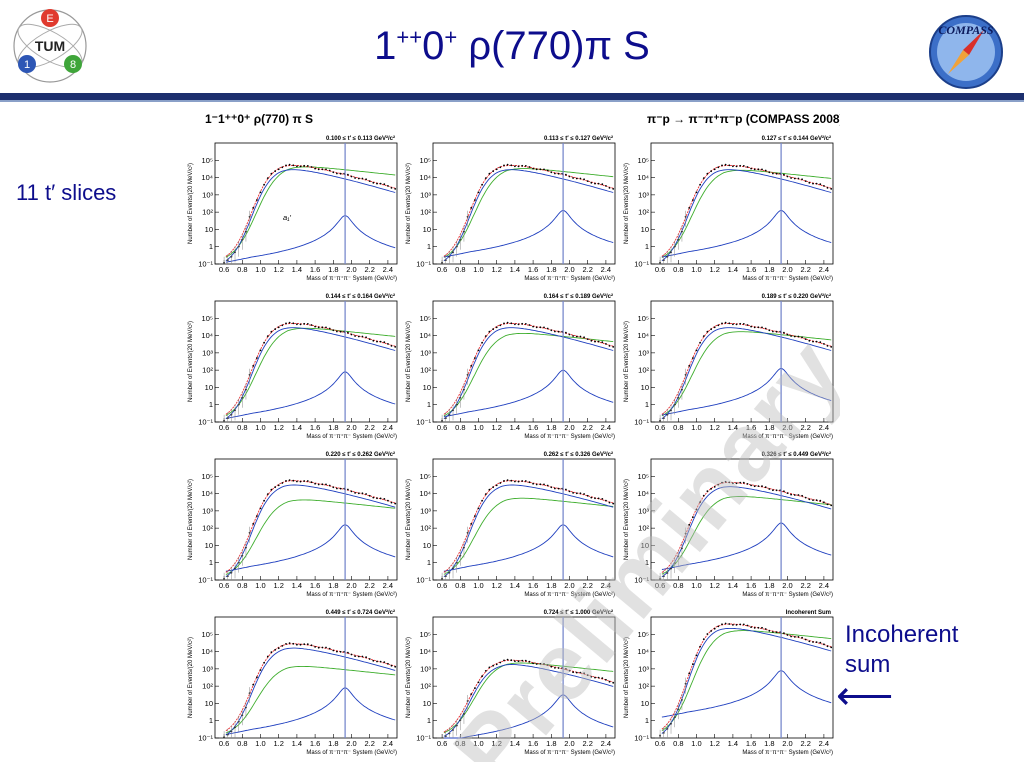 Image resolution: width=1024 pixels, height=768 pixels. Describe the element at coordinates (360, 454) in the screenshot. I see `panel-title: 0.220 ≤ t′ ≤ 0.262 GeV²/c²` at that location.